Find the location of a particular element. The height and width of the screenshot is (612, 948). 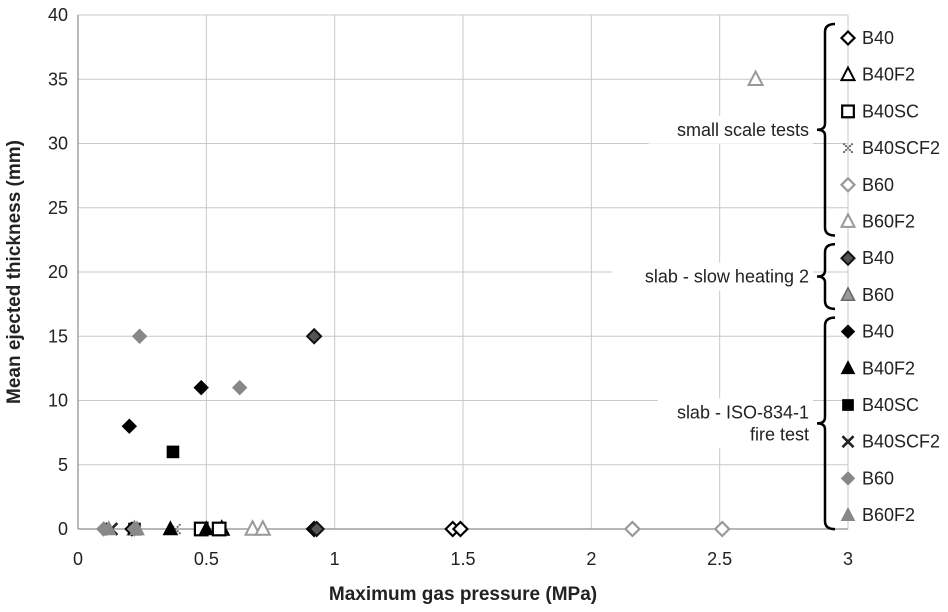

y-tick-label: 20 is located at coordinates (58, 272).